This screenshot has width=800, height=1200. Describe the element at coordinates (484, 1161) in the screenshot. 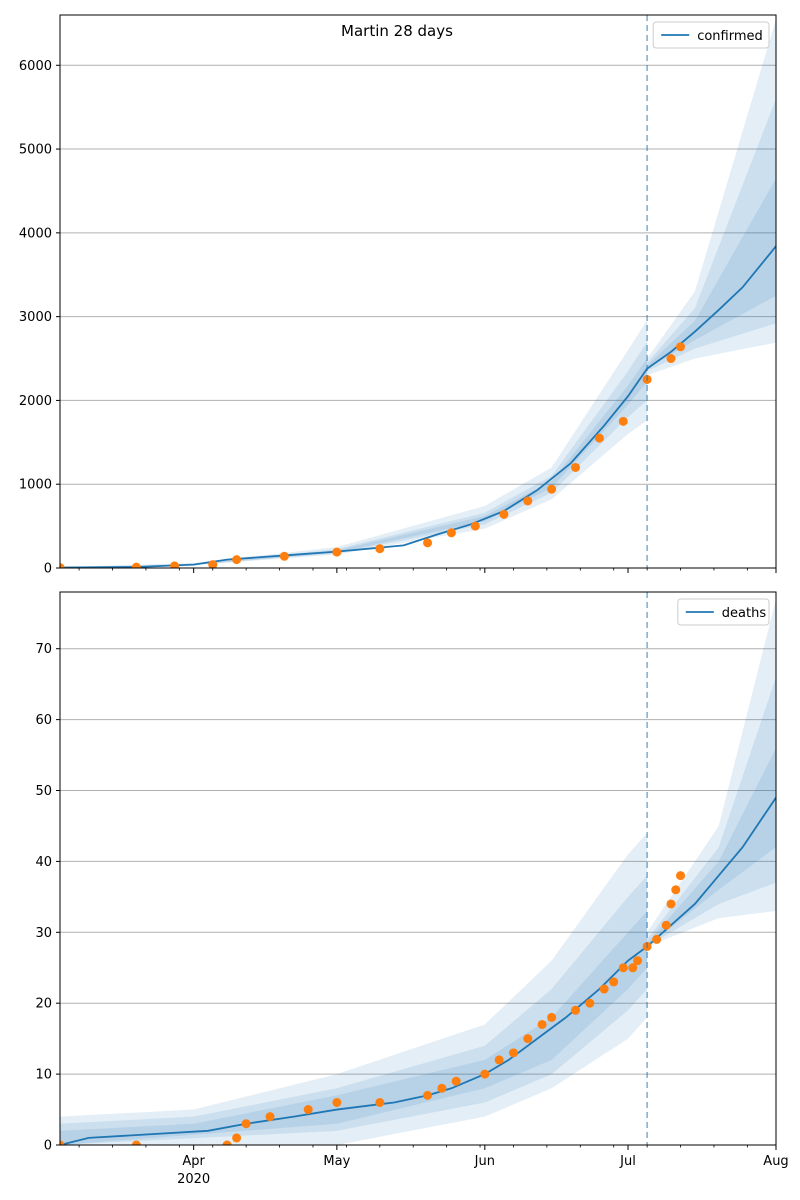

I see `x-tick-label: Jun` at that location.